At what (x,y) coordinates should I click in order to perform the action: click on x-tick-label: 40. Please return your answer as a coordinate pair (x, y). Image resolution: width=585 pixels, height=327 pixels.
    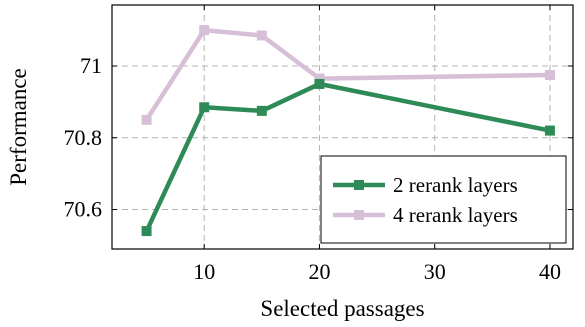
    Looking at the image, I should click on (550, 271).